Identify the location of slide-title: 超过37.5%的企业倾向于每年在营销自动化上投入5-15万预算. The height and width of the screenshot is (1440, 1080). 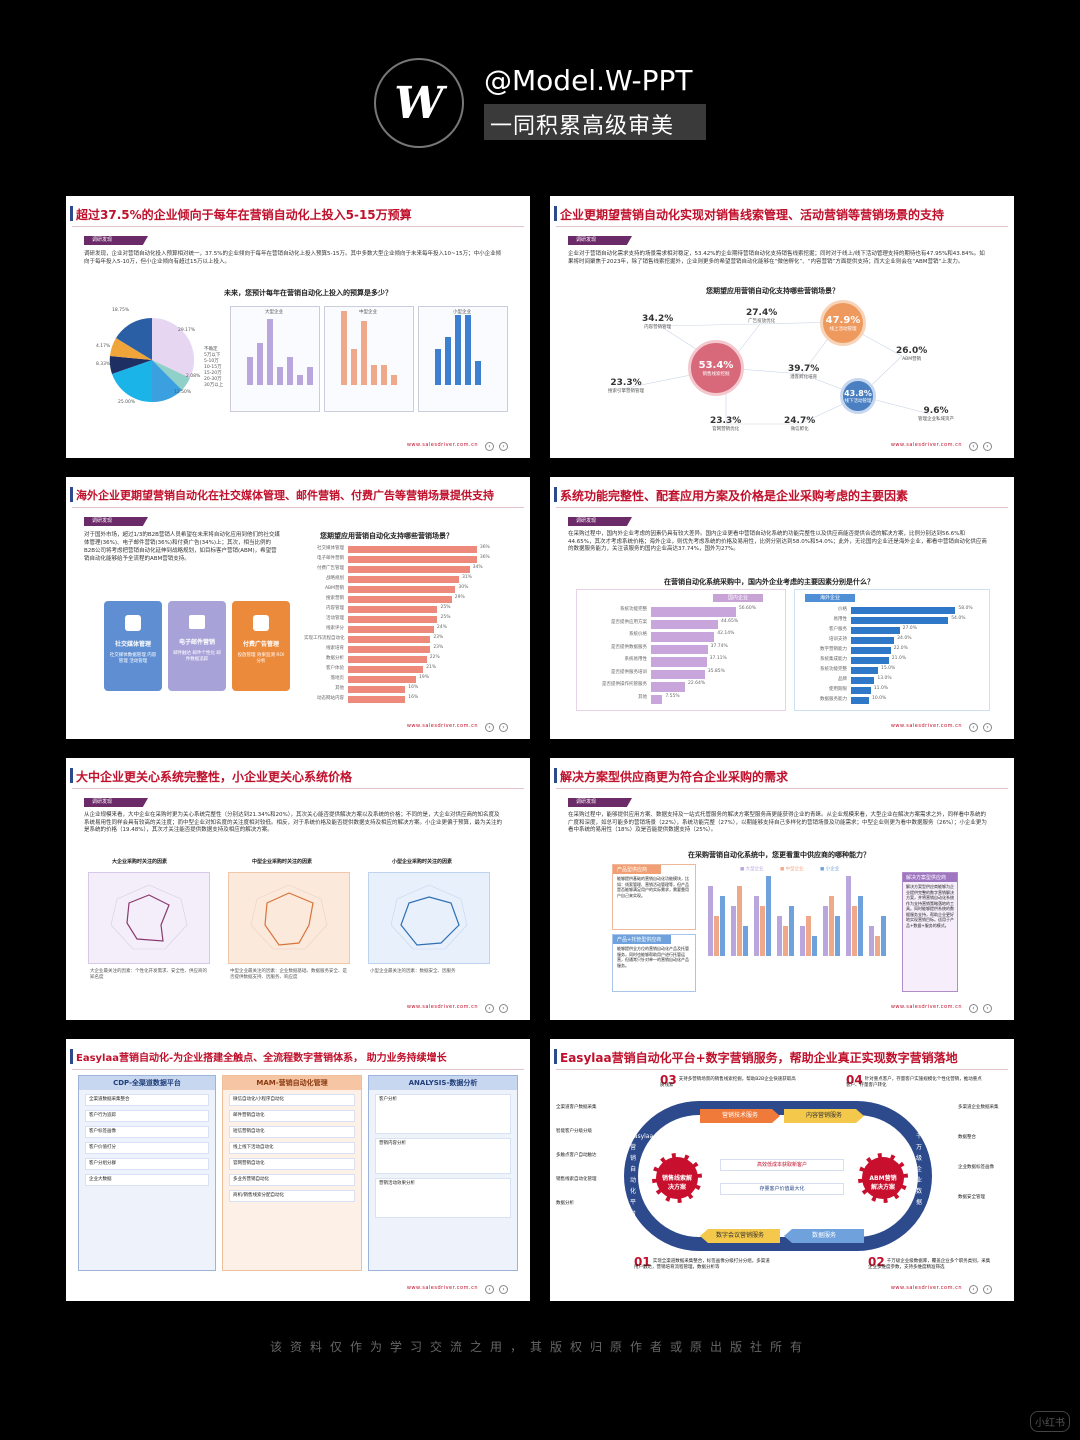
(241, 214).